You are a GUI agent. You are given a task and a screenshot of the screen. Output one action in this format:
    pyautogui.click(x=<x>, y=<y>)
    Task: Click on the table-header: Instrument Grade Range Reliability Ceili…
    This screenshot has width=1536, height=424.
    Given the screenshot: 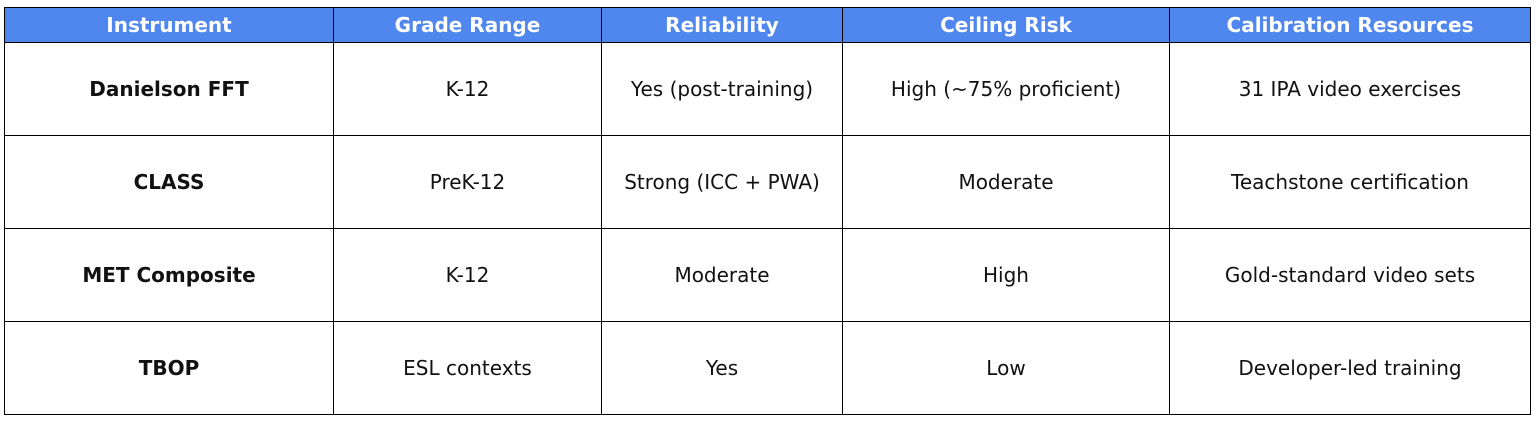 What is the action you would take?
    pyautogui.click(x=767, y=25)
    